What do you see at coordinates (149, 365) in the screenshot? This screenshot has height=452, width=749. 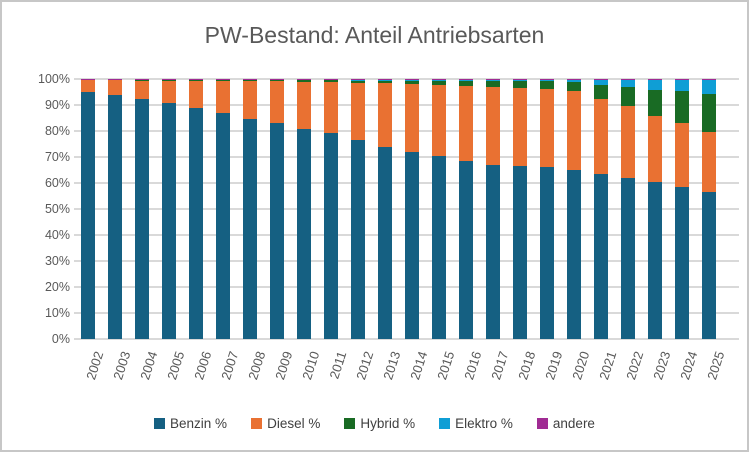 I see `x-tick-label-2004: 2004` at bounding box center [149, 365].